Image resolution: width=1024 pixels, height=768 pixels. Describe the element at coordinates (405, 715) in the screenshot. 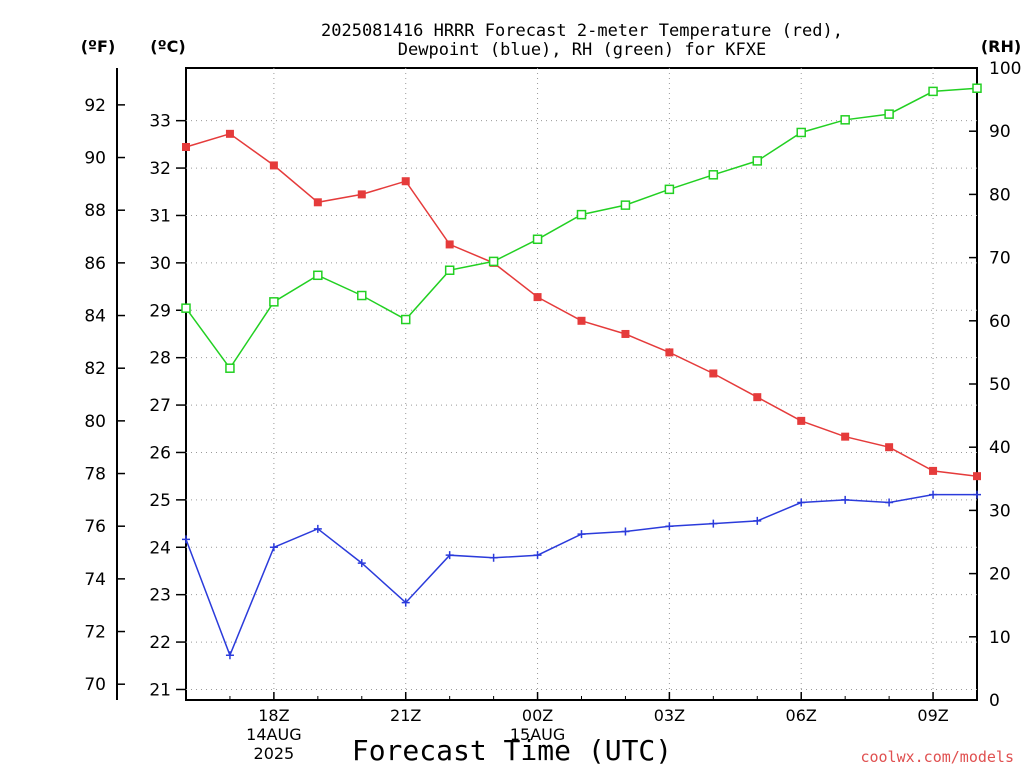

I see `x-tick-label: 21Z` at that location.